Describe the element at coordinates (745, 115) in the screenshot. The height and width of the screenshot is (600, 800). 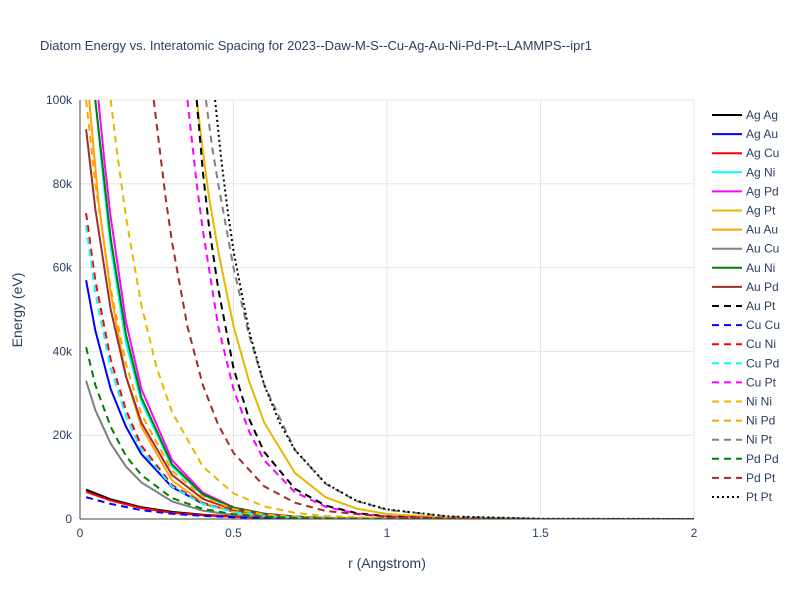
I see `legend-item-ag-ag: Ag Ag` at that location.